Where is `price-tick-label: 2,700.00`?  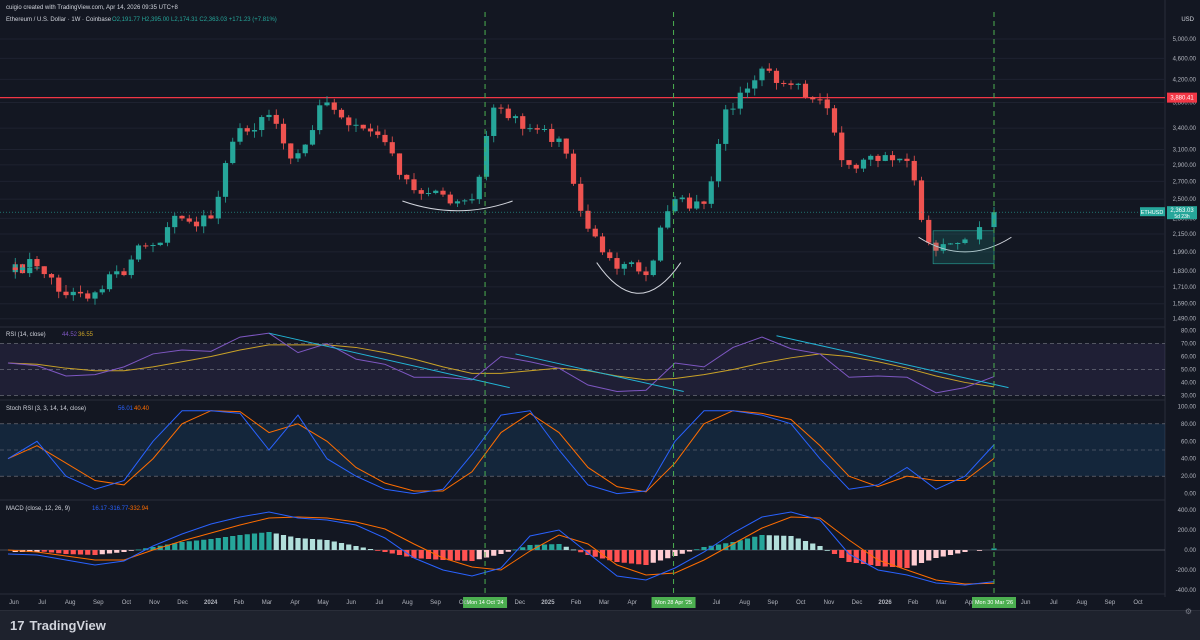 price-tick-label: 2,700.00 is located at coordinates (1185, 182).